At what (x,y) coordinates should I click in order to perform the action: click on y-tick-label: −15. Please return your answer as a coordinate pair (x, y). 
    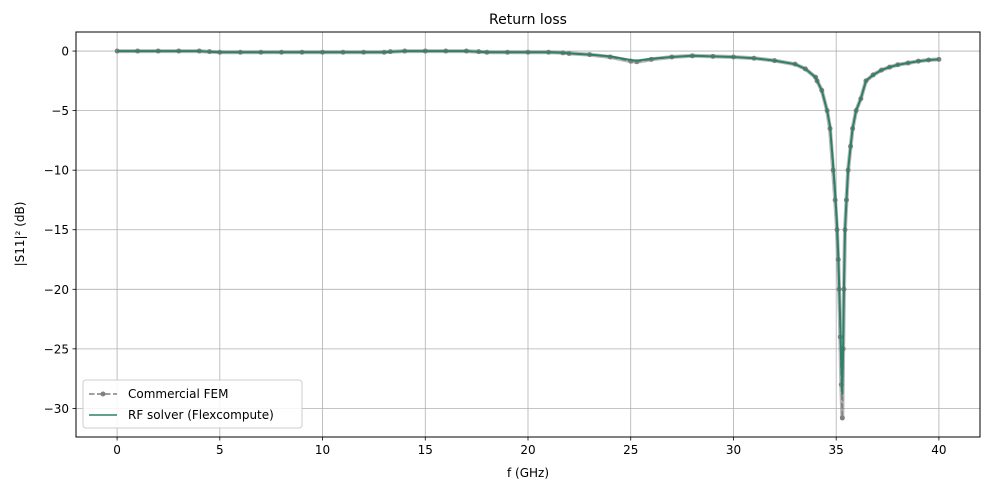
    Looking at the image, I should click on (56, 230).